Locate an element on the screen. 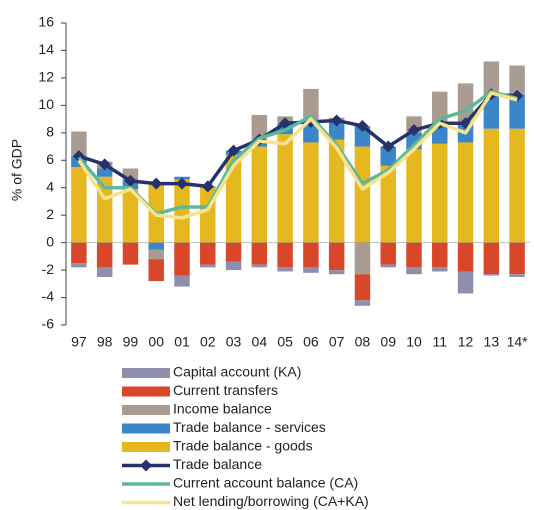 The image size is (534, 510). x-tick-label: 00 is located at coordinates (156, 342).